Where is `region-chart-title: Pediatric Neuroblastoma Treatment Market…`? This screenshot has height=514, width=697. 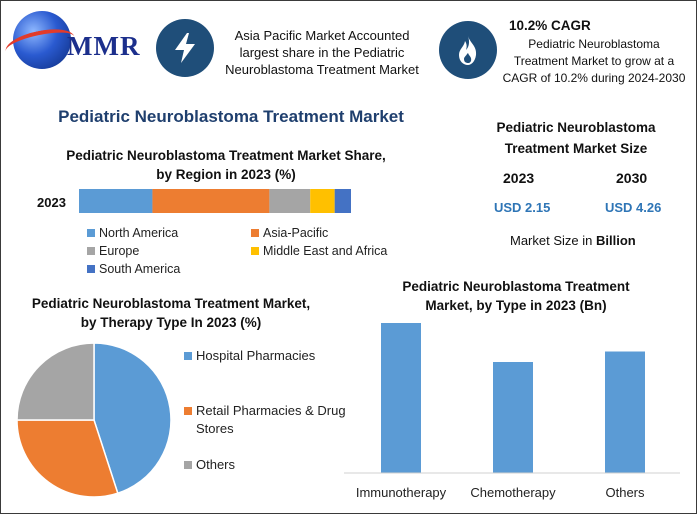
region-chart-title: Pediatric Neuroblastoma Treatment Market… is located at coordinates (226, 165).